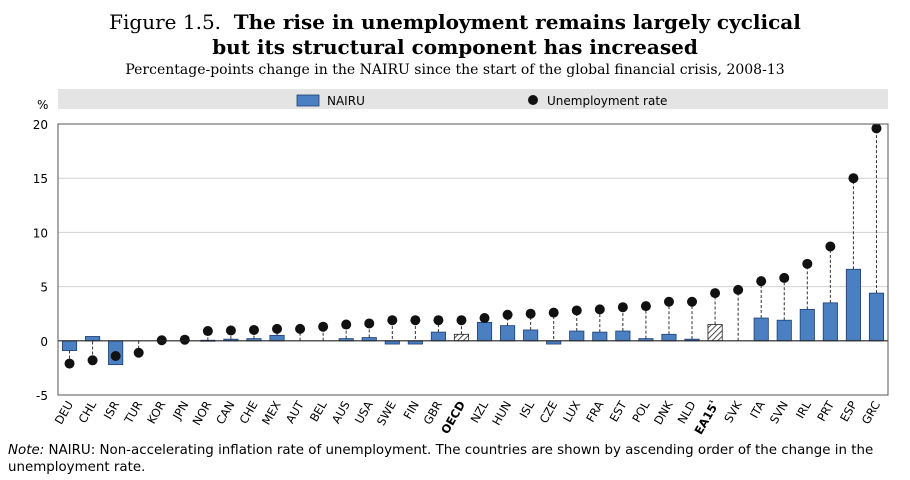 The width and height of the screenshot is (910, 480). What do you see at coordinates (323, 326) in the screenshot?
I see `dot-bel` at bounding box center [323, 326].